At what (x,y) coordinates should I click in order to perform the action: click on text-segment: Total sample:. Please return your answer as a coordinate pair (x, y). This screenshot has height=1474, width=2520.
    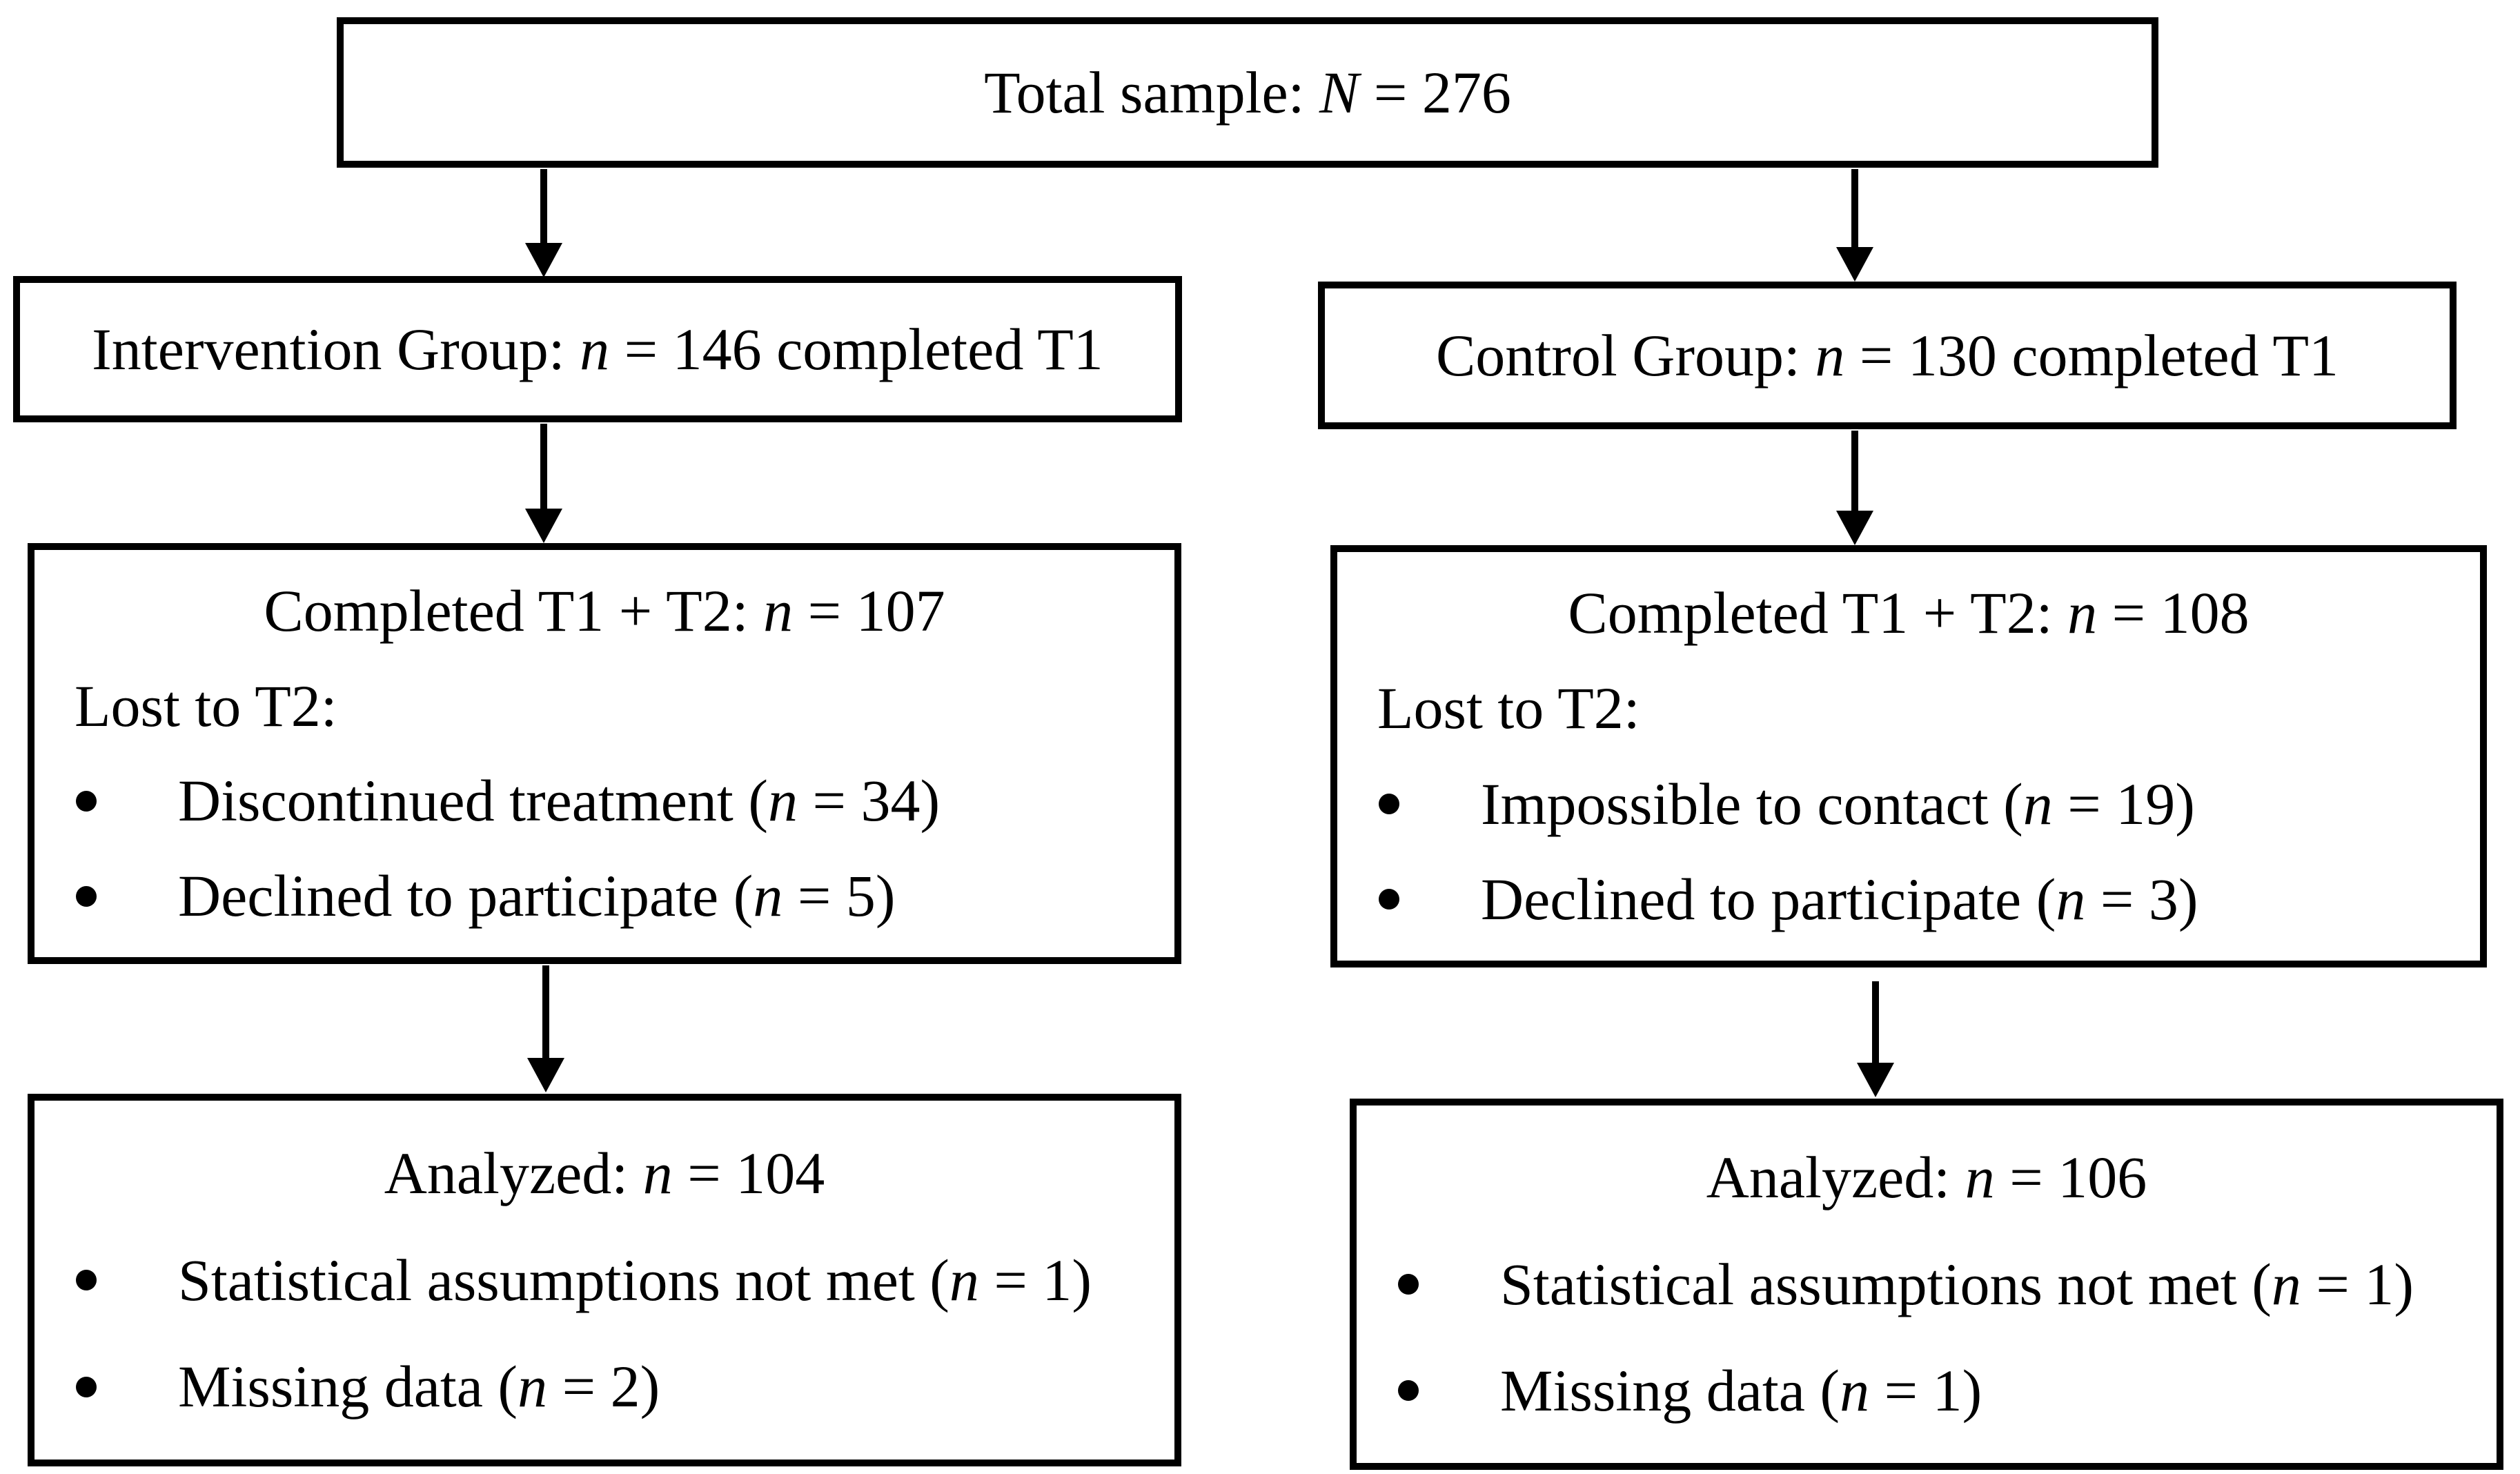
    Looking at the image, I should click on (1152, 92).